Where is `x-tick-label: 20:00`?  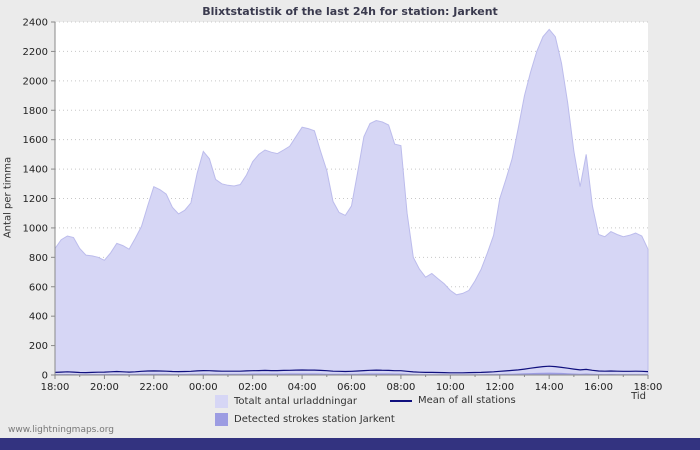
x-tick-label: 20:00 is located at coordinates (104, 387).